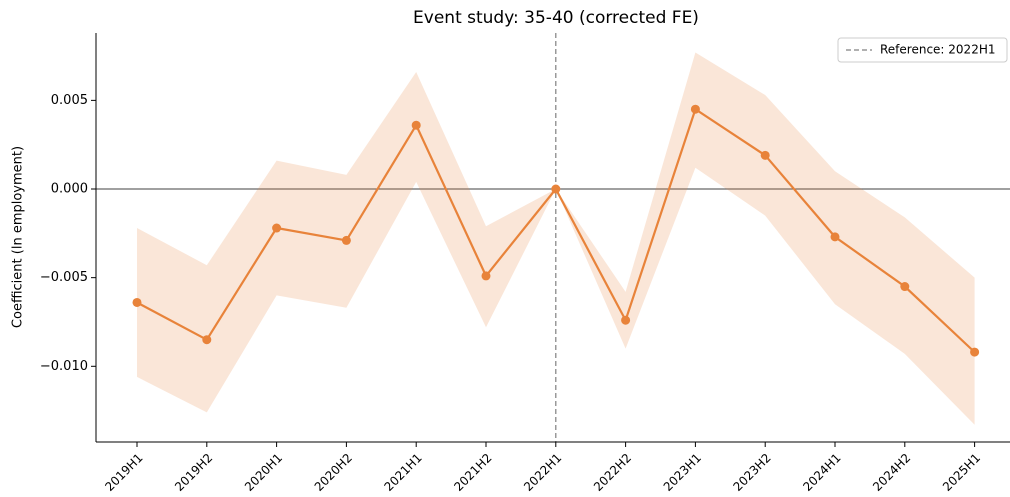  Describe the element at coordinates (891, 472) in the screenshot. I see `x-tick-label: 2024H2` at that location.